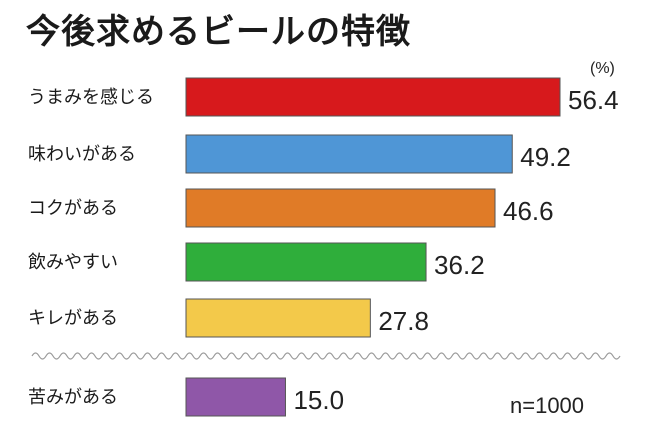 This screenshot has height=435, width=645. I want to click on category-label-5: 苦みがある, so click(73, 397).